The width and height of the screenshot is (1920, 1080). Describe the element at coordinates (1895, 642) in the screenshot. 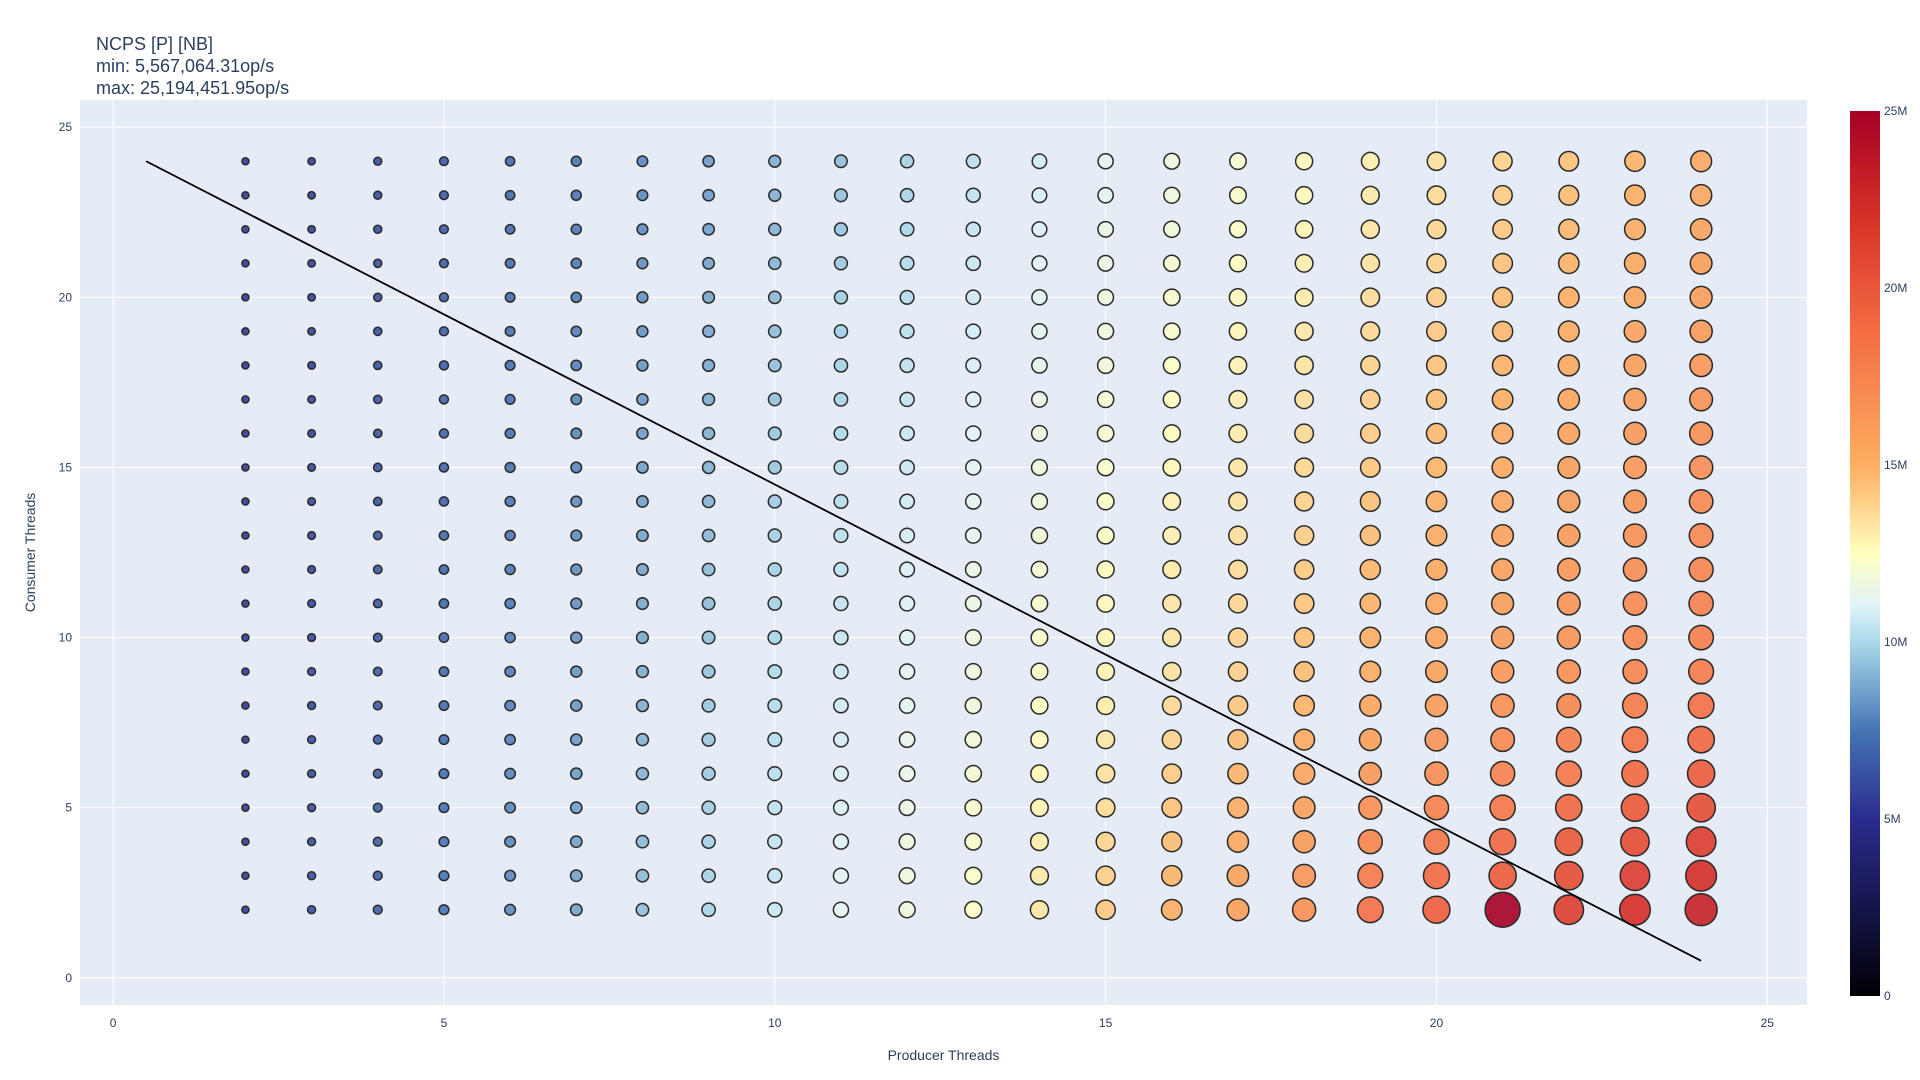

I see `colorbar-tick-label: 10M` at that location.